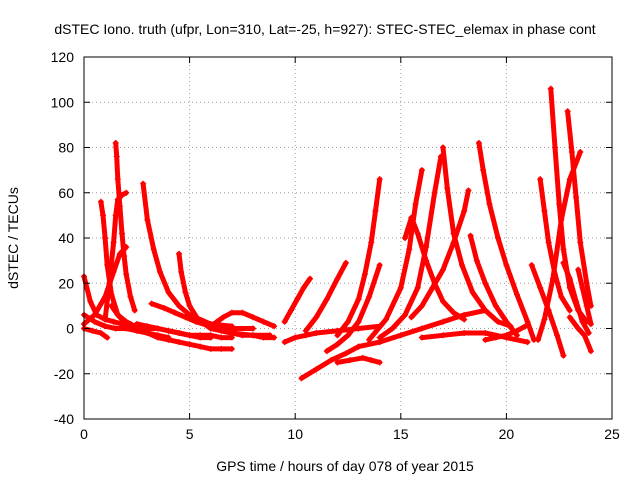 The width and height of the screenshot is (640, 480). What do you see at coordinates (401, 434) in the screenshot?
I see `x-tick-label: 15` at bounding box center [401, 434].